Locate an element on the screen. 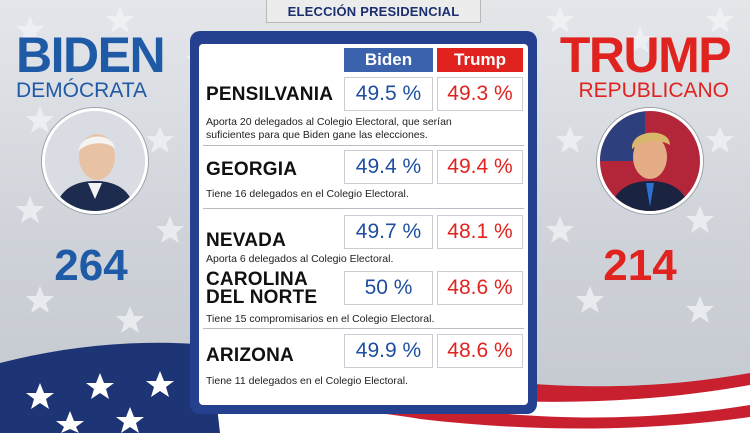 The image size is (750, 433). section-header: ELECCIÓN PRESIDENCIAL is located at coordinates (373, 11).